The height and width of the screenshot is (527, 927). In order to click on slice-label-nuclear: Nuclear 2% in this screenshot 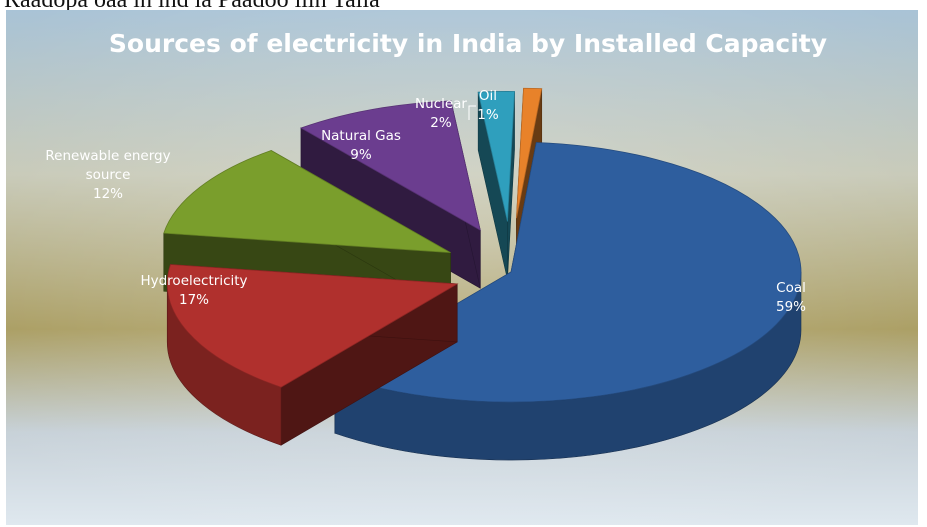, I will do `click(441, 113)`.